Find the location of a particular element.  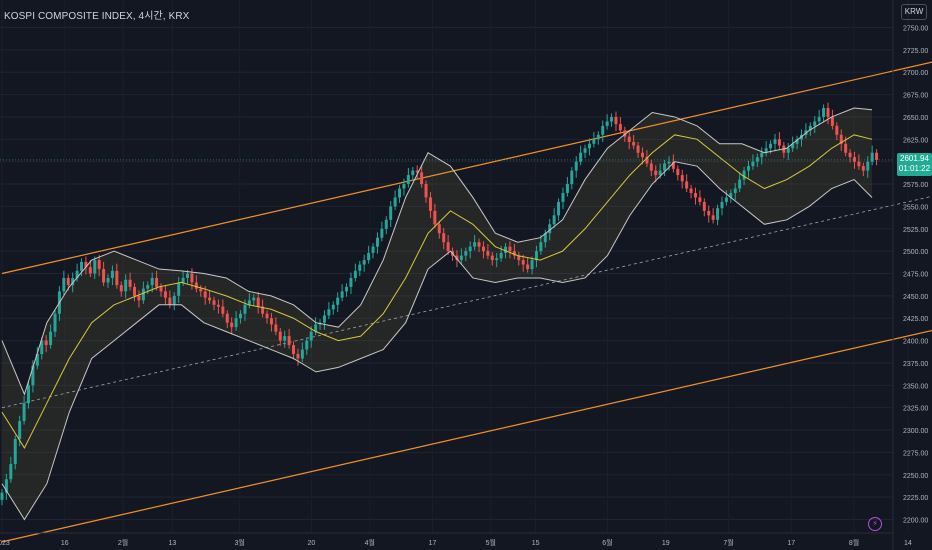

chart-title: KOSPI COMPOSITE INDEX, 4시간, KRX is located at coordinates (97, 16).